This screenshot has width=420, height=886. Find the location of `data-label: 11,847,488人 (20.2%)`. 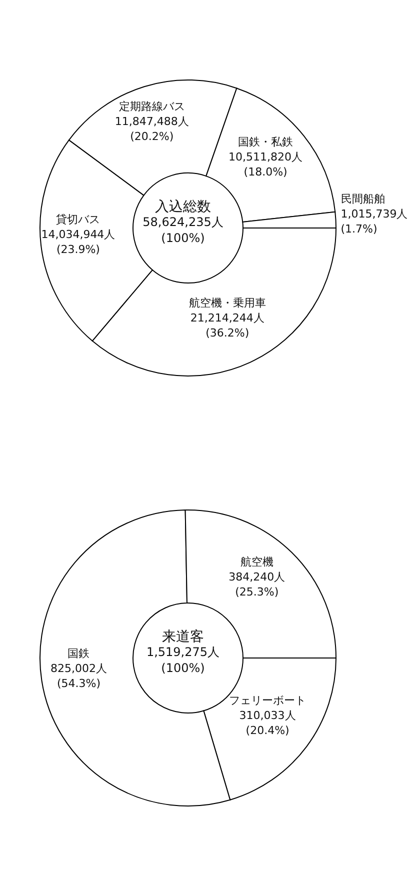

data-label: 11,847,488人 (20.2%) is located at coordinates (151, 129).